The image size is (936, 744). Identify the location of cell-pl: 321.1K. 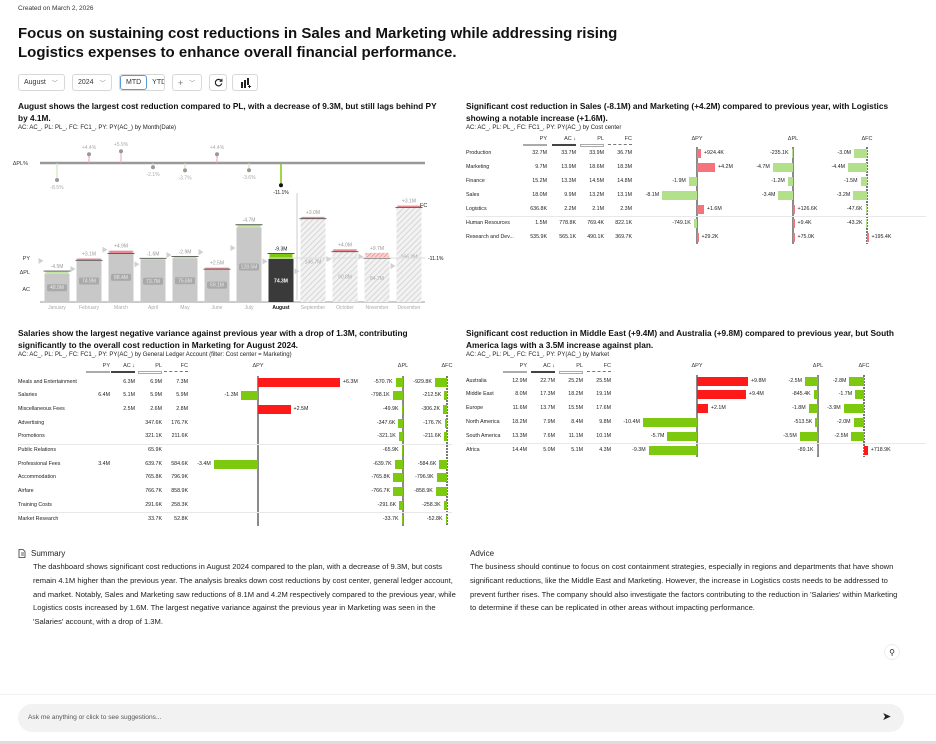
(153, 436).